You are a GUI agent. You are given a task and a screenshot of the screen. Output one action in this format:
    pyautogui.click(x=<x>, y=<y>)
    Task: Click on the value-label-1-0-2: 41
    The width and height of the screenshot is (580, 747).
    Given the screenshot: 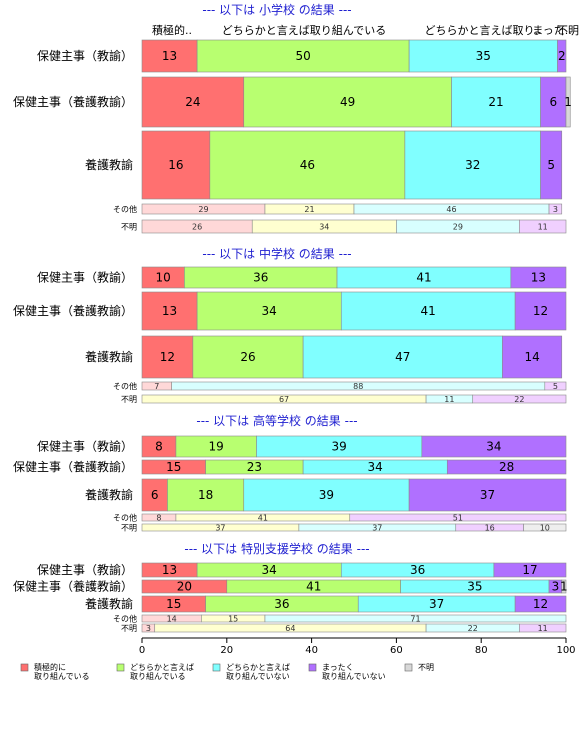 What is the action you would take?
    pyautogui.click(x=423, y=278)
    